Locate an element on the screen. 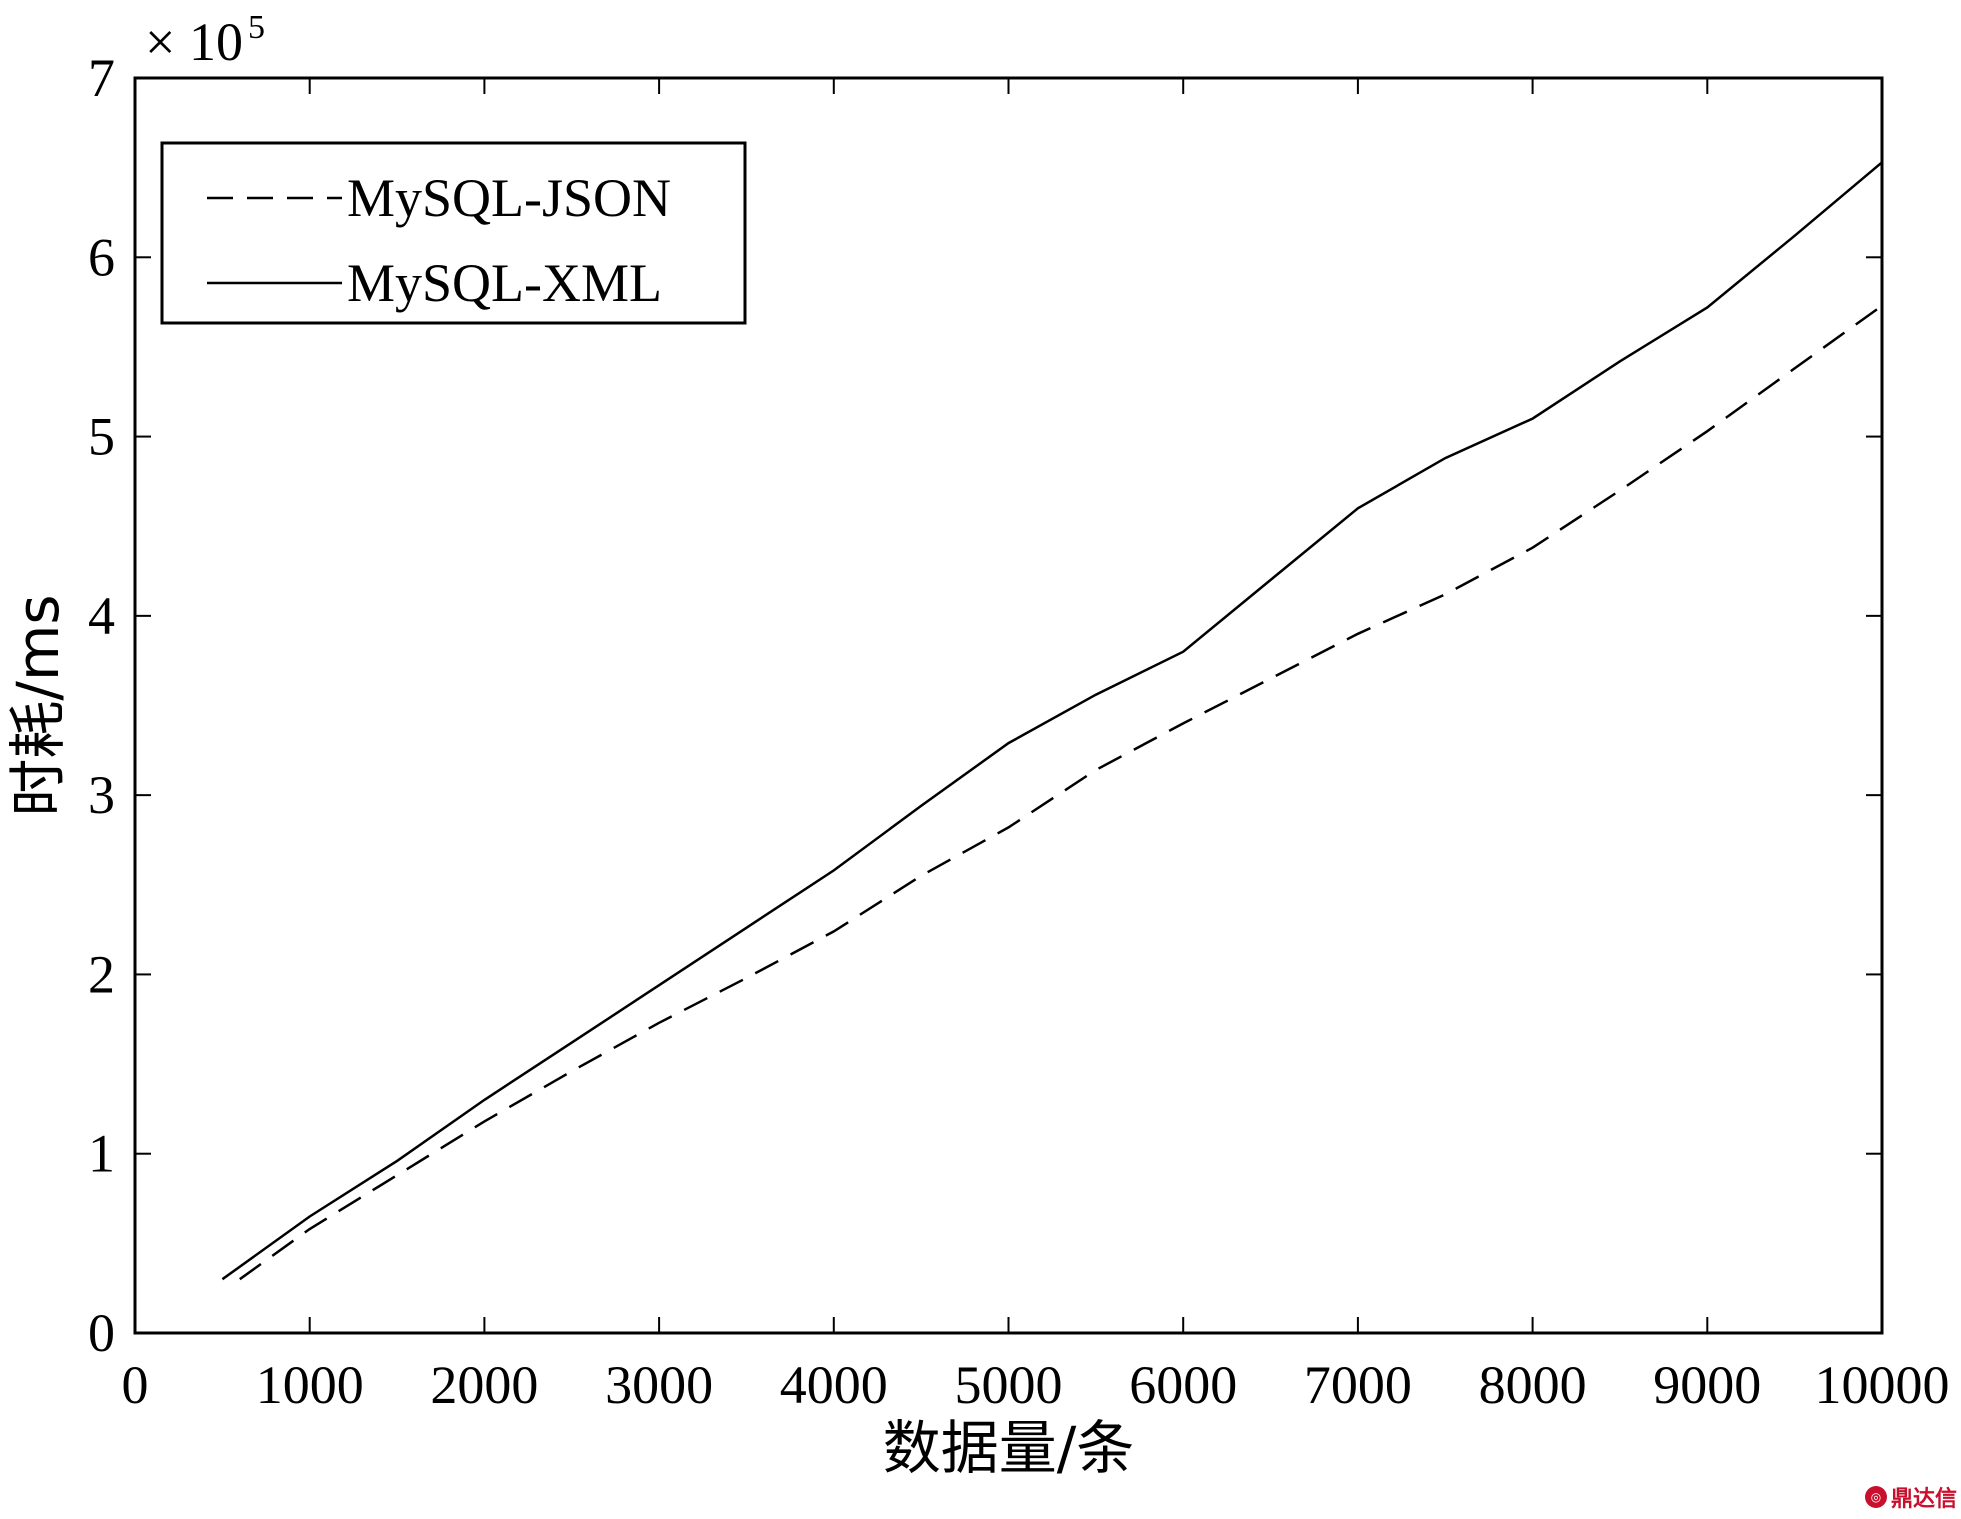 The image size is (1961, 1519). y-tick-label: 4 is located at coordinates (101, 616).